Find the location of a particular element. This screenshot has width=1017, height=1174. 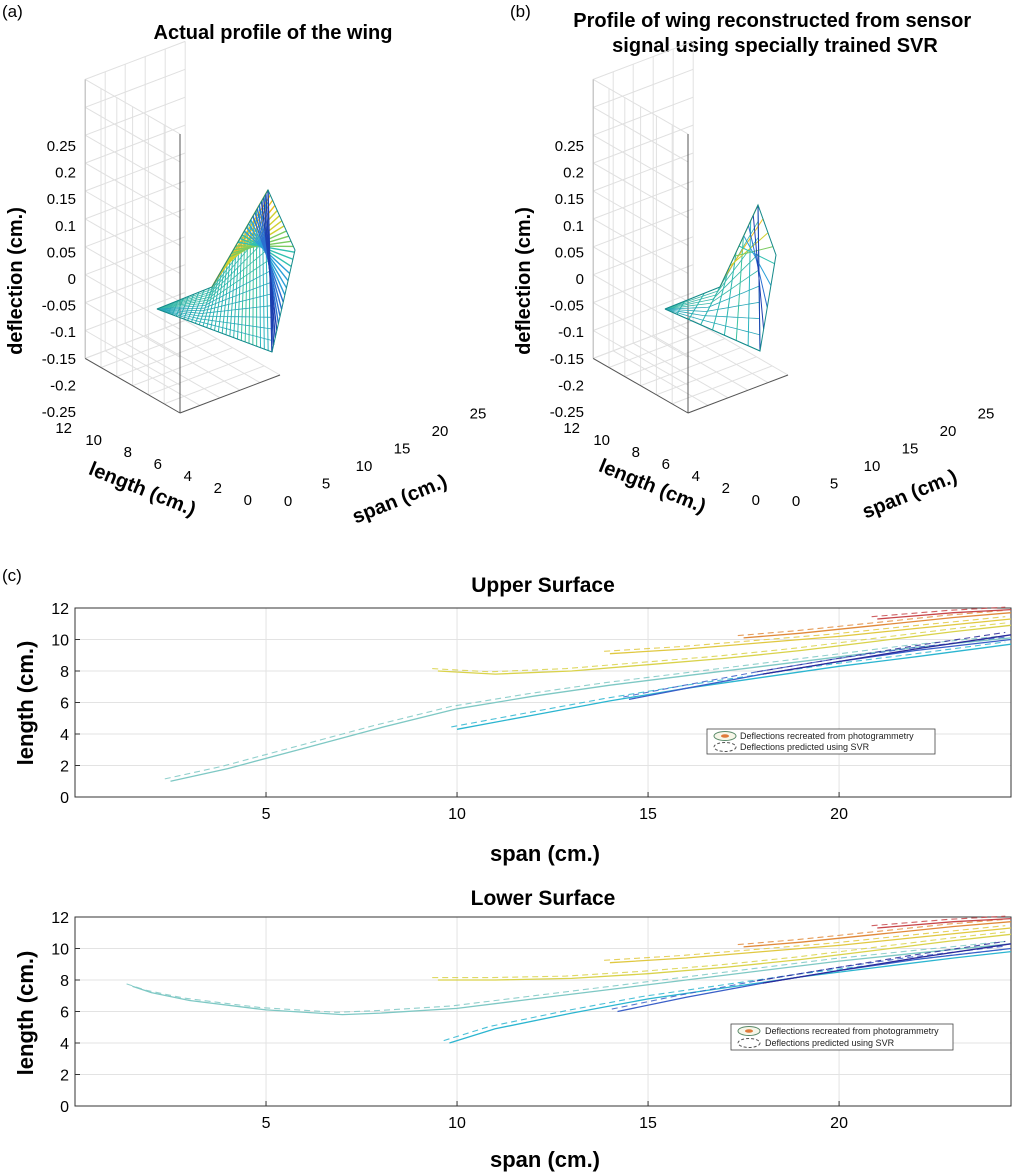

legend-box is located at coordinates (821, 741).